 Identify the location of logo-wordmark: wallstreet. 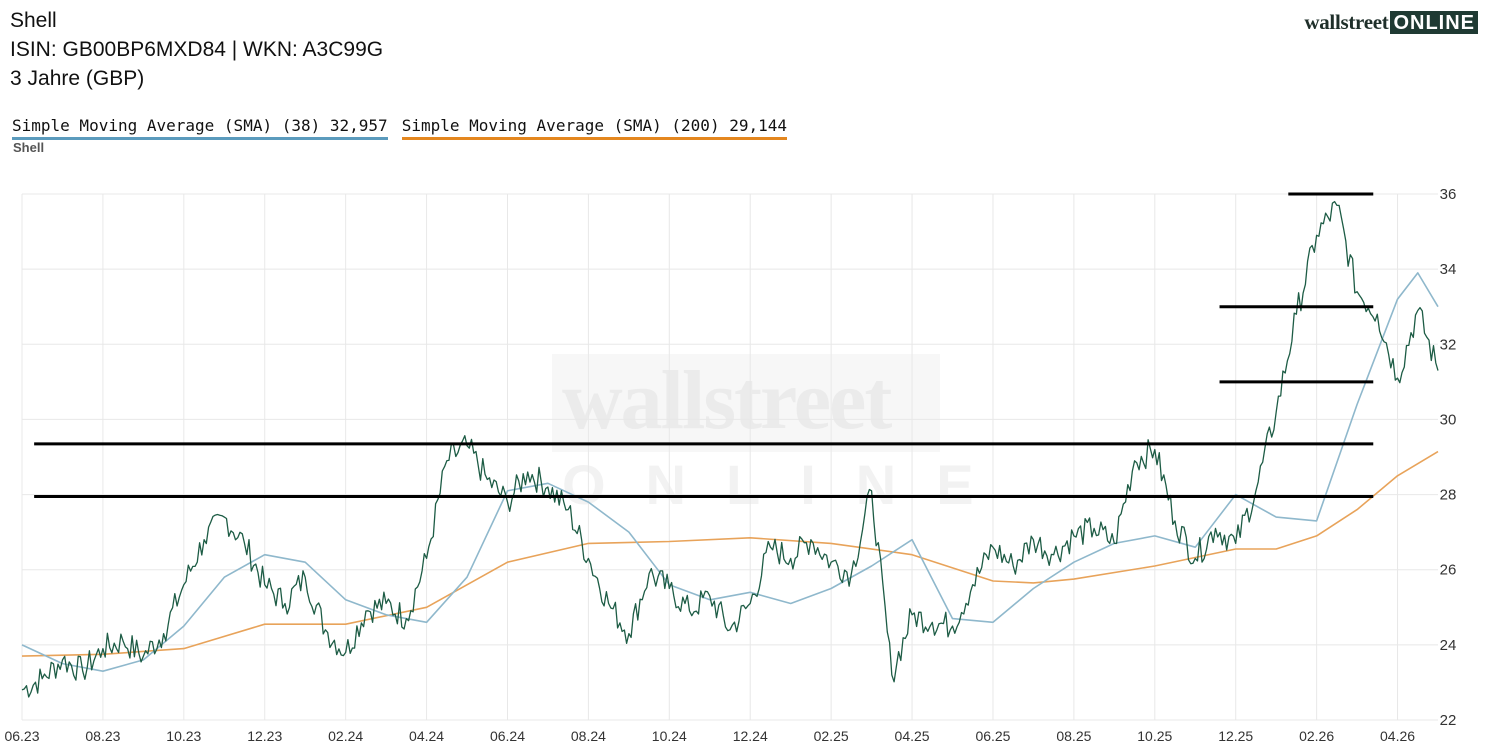
(1346, 22).